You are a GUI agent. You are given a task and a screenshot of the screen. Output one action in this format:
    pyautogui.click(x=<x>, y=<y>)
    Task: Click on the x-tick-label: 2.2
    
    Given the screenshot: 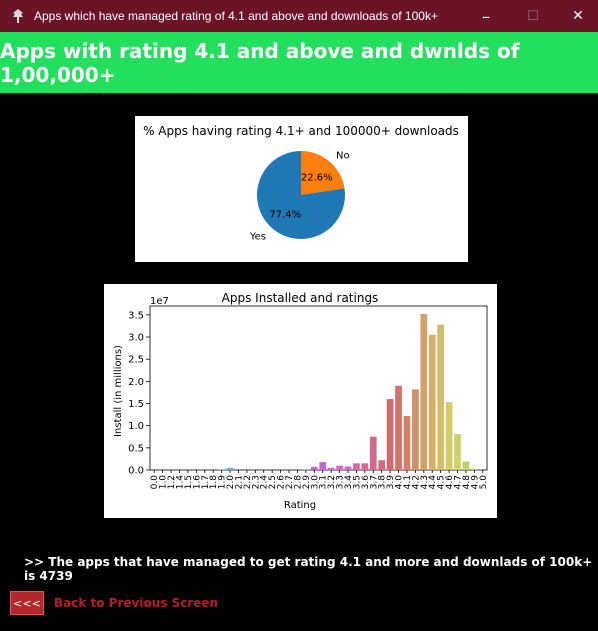 What is the action you would take?
    pyautogui.click(x=248, y=482)
    